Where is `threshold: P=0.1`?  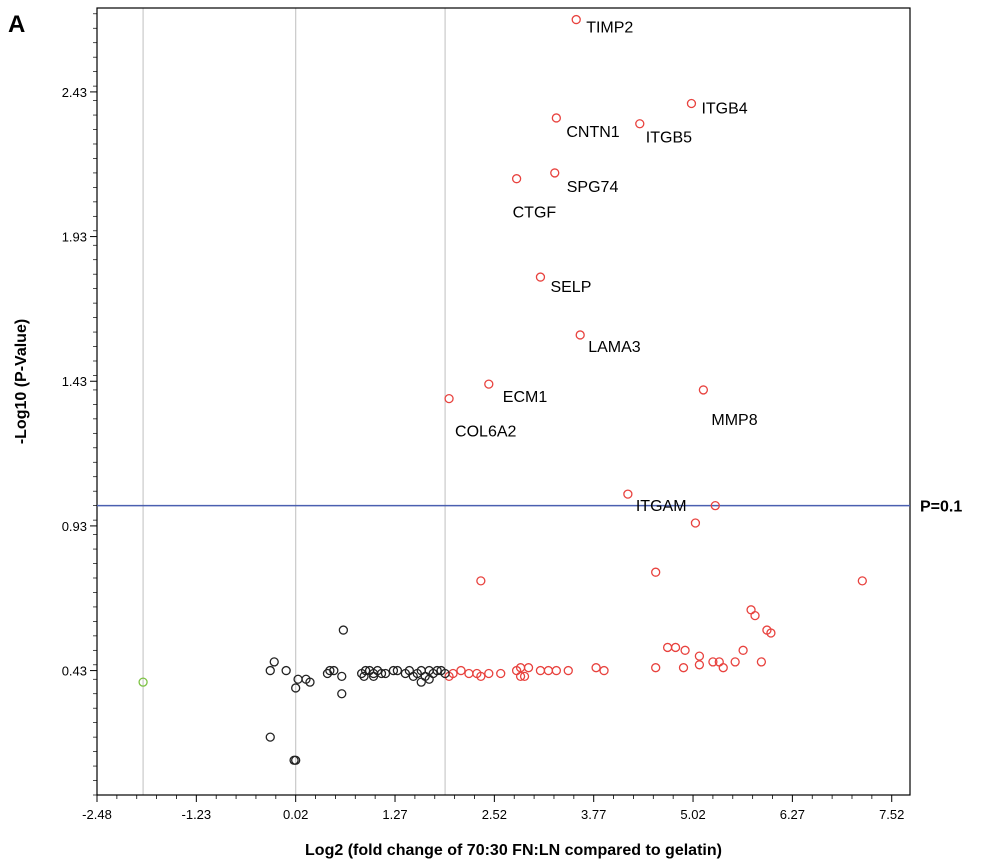
threshold: P=0.1 is located at coordinates (529, 507).